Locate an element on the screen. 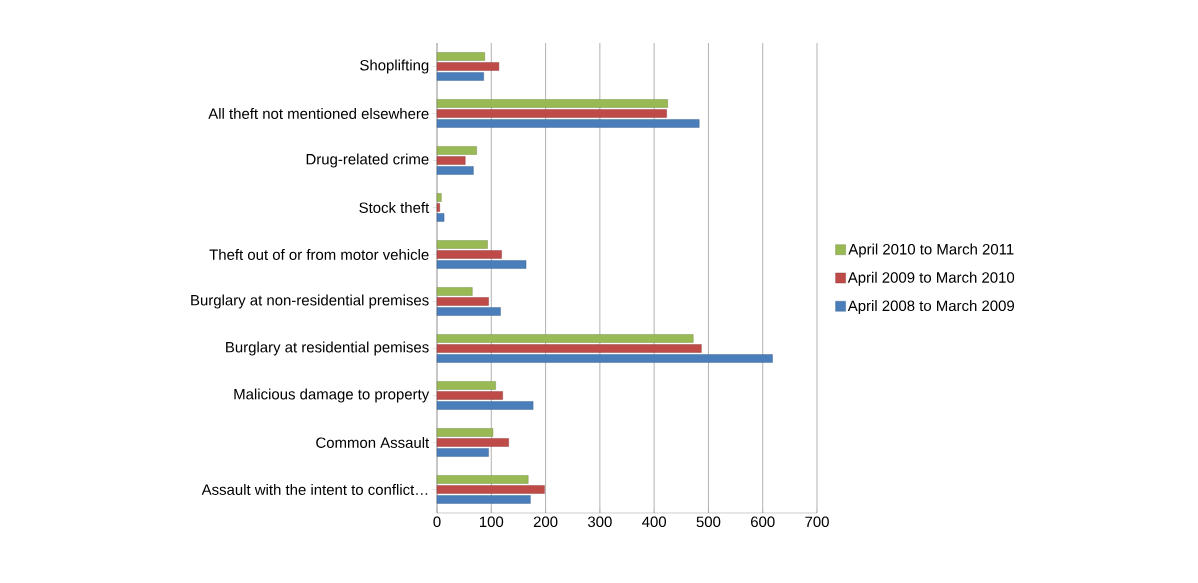 Image resolution: width=1198 pixels, height=583 pixels. x-tick-label: 400 is located at coordinates (654, 522).